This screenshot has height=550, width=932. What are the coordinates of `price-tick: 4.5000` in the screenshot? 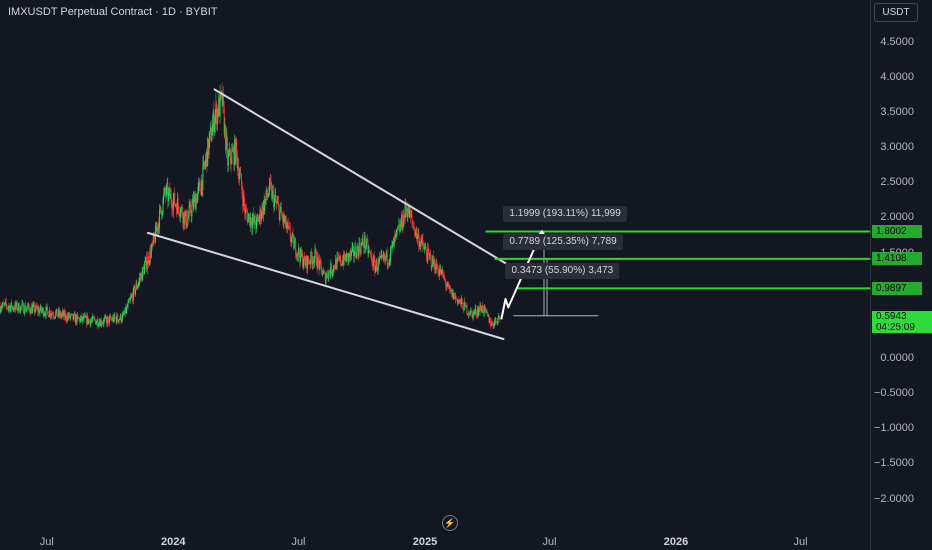 It's located at (897, 41).